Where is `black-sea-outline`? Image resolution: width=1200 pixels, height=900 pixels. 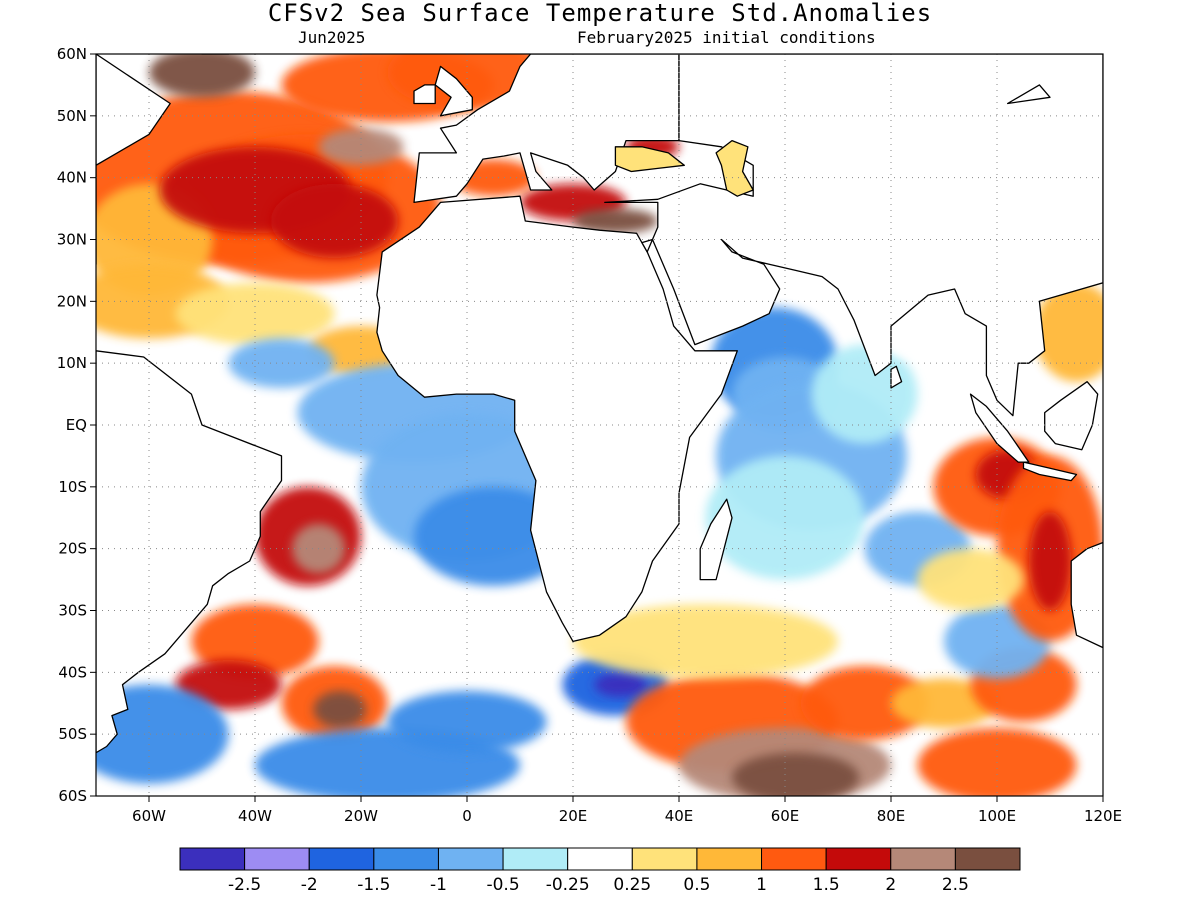
black-sea-outline is located at coordinates (649, 159).